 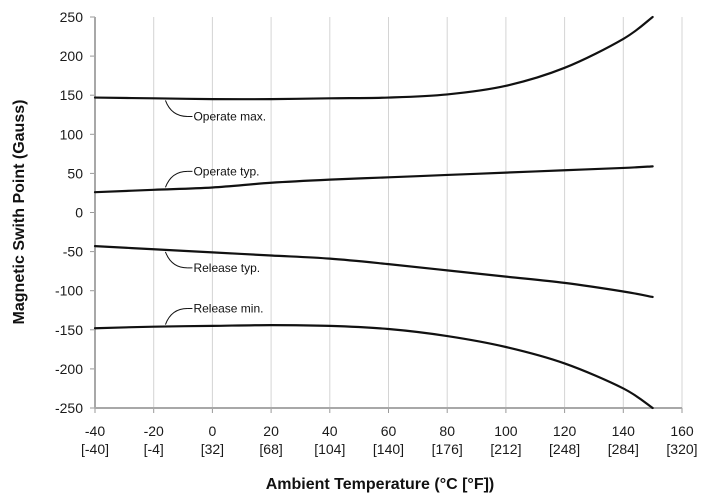 What do you see at coordinates (176, 179) in the screenshot?
I see `annotation-leader-operate-typ` at bounding box center [176, 179].